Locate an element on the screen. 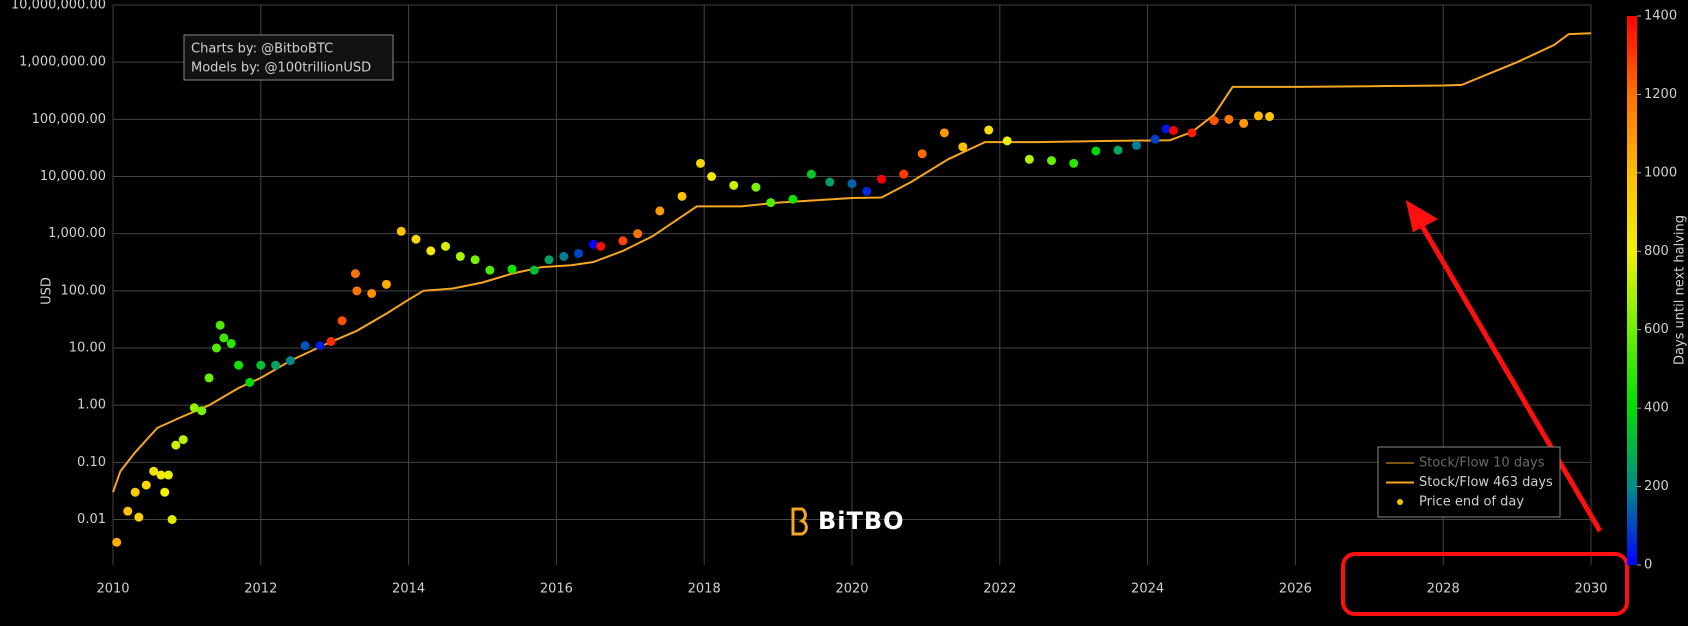 The image size is (1688, 626). colorbar-tick-label: 1200 is located at coordinates (1660, 94).